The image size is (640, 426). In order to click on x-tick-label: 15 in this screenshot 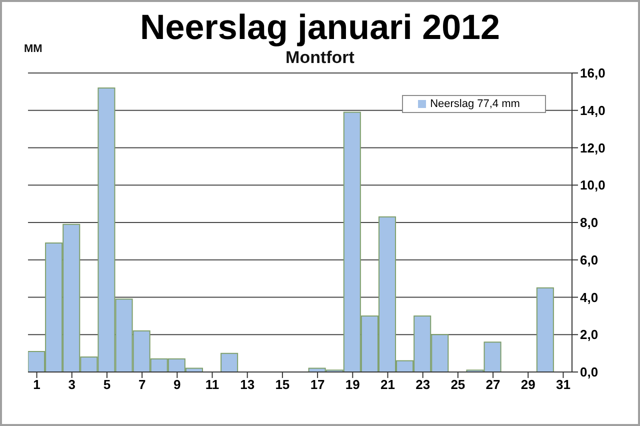, I will do `click(282, 384)`.